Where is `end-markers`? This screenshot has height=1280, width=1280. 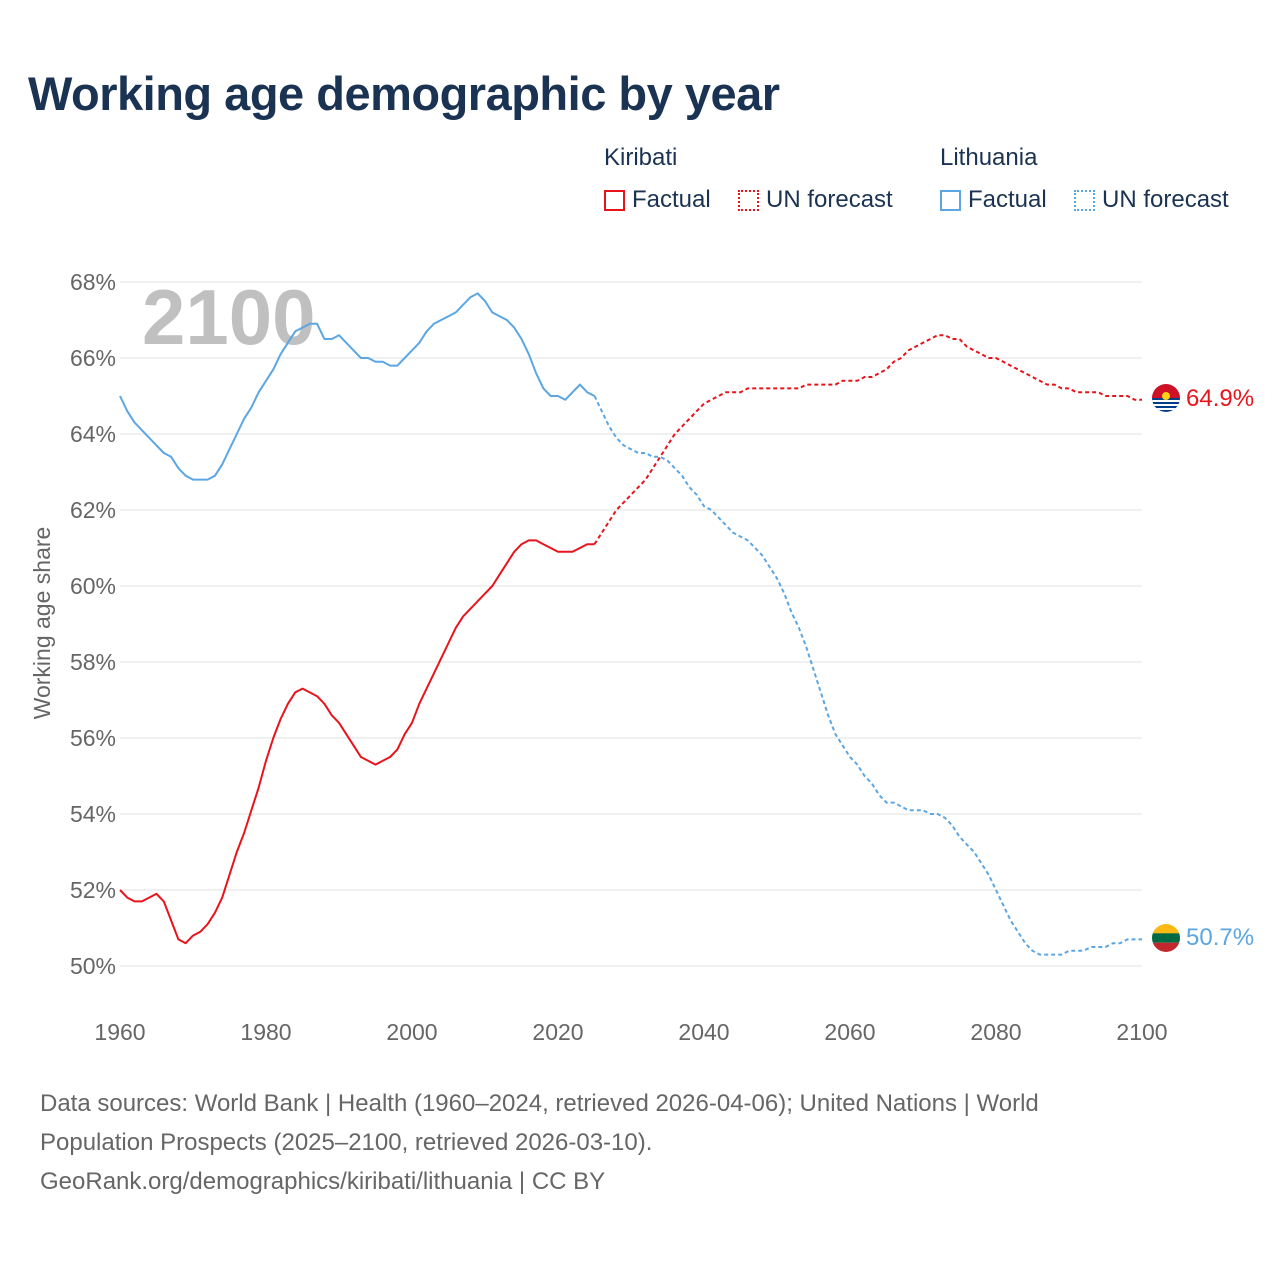
end-markers is located at coordinates (1166, 668).